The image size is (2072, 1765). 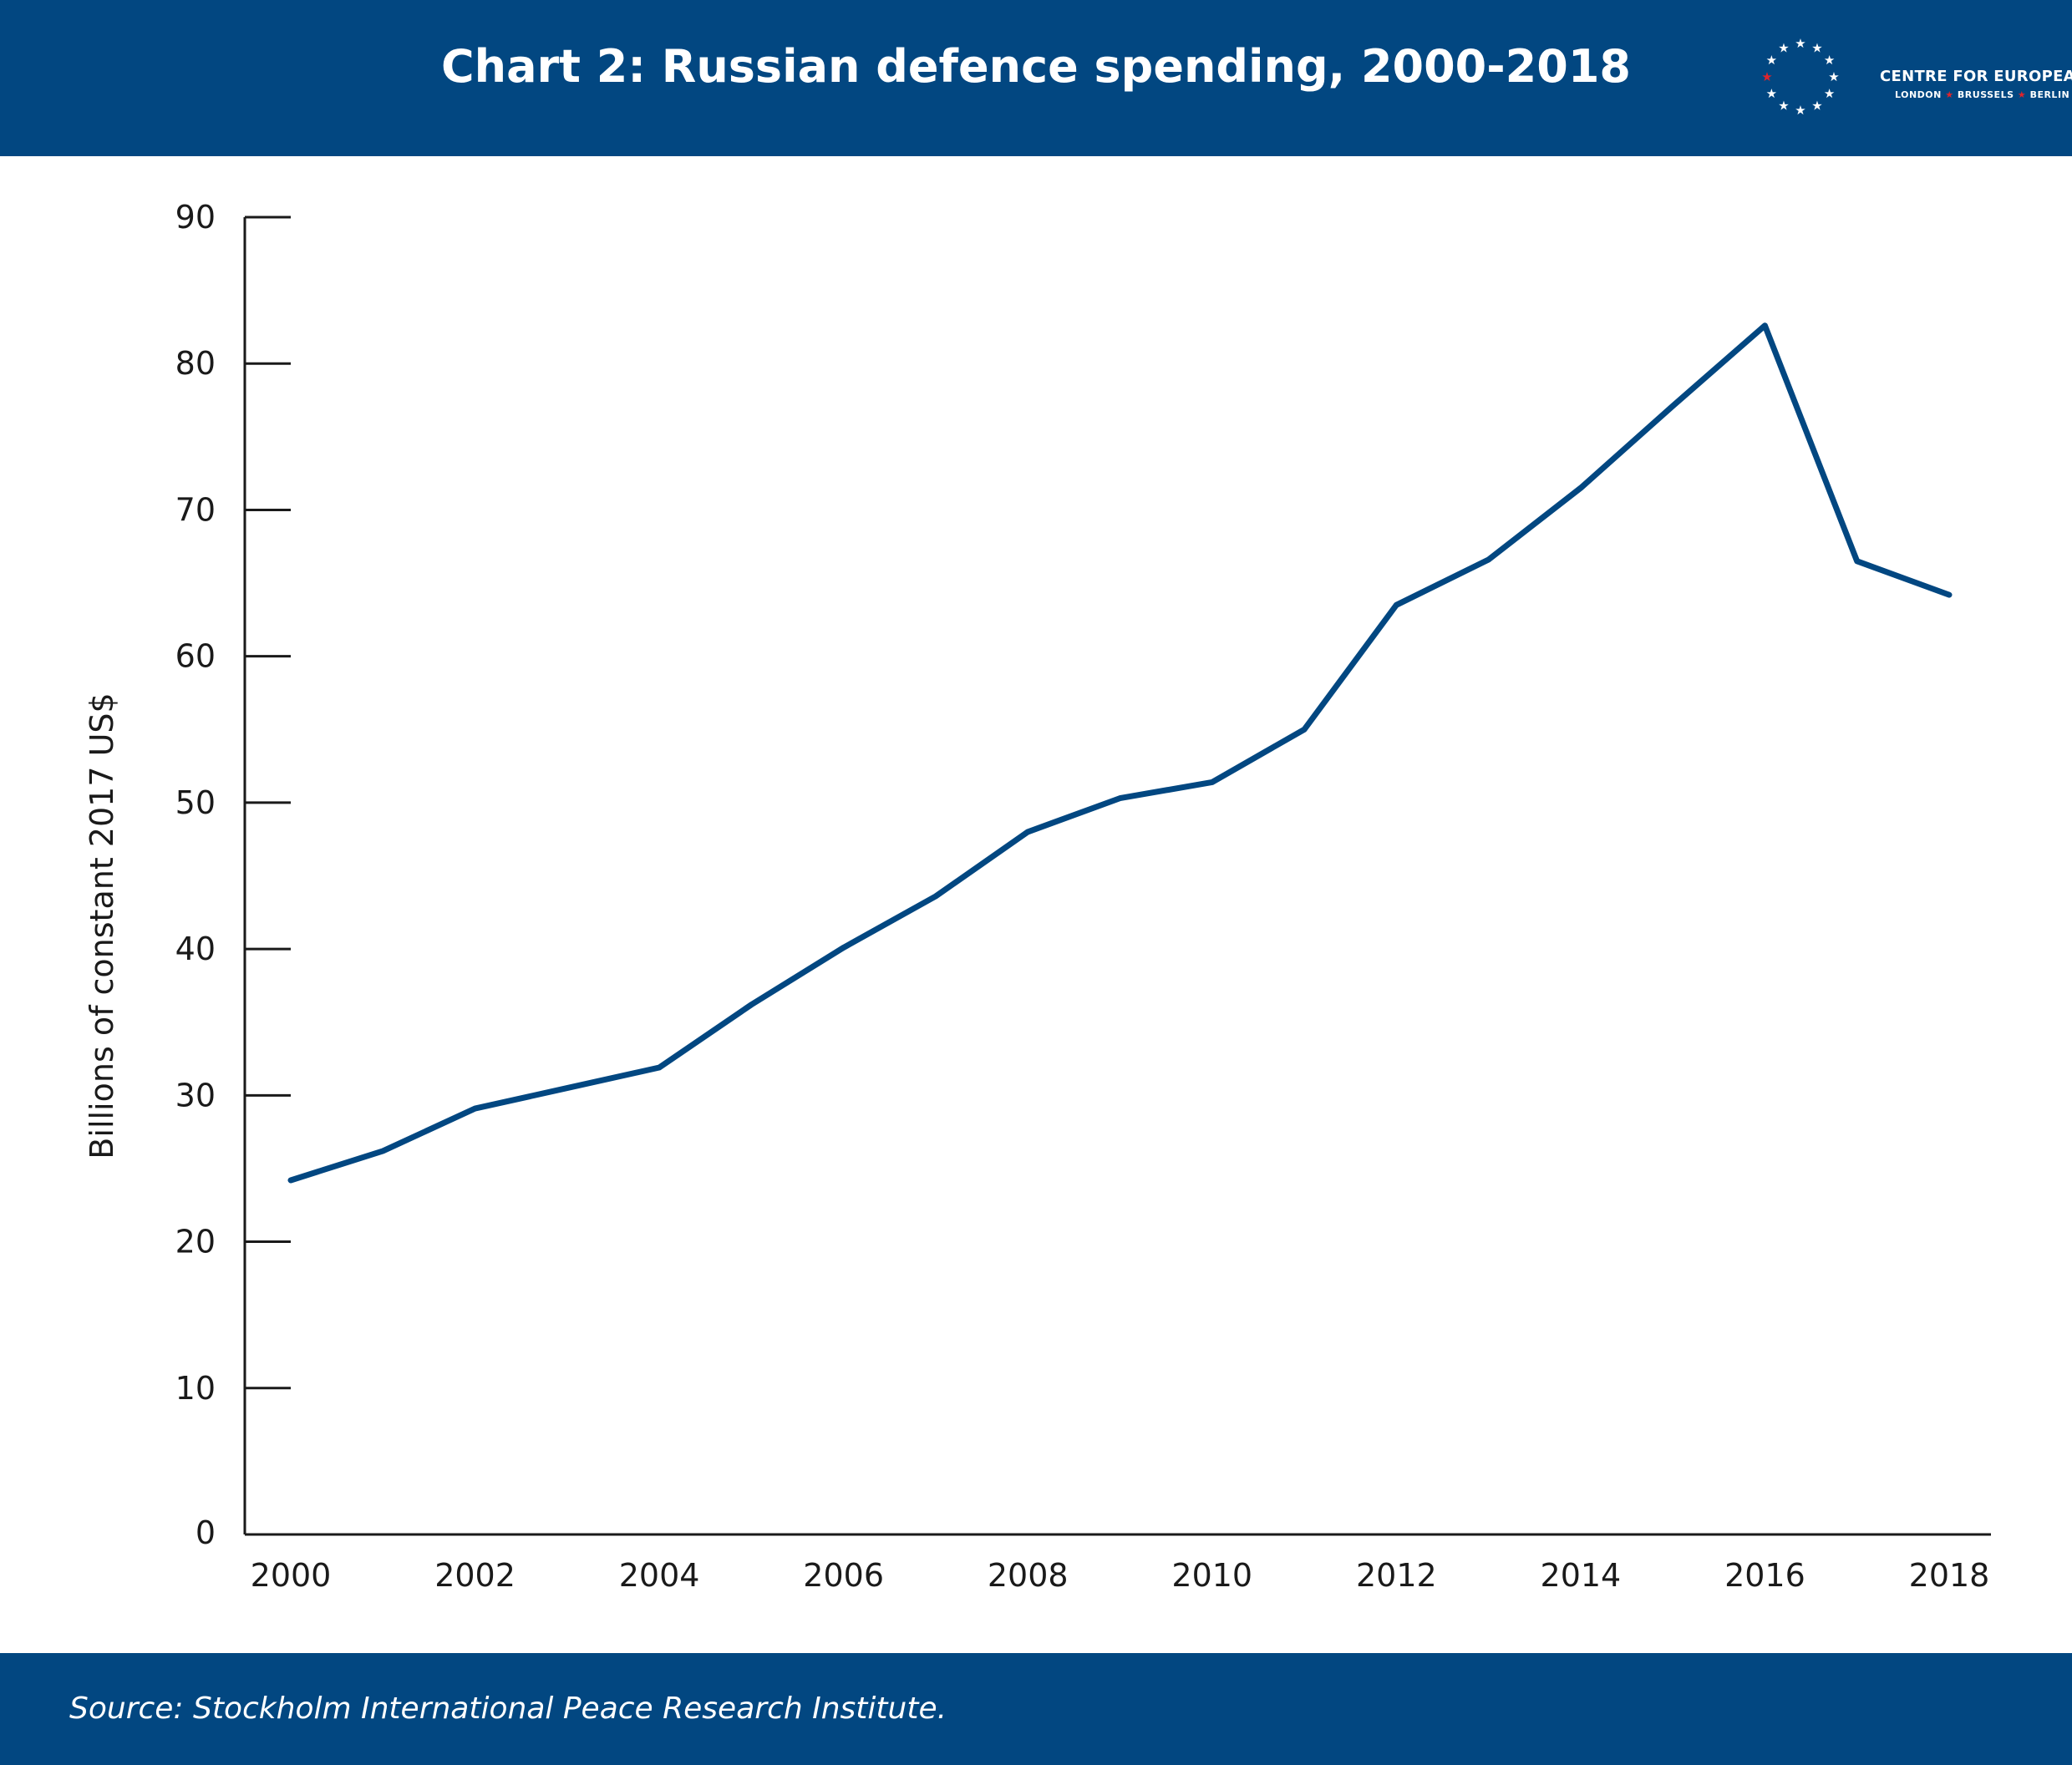 I want to click on x-tick-label: 2004, so click(x=659, y=1576).